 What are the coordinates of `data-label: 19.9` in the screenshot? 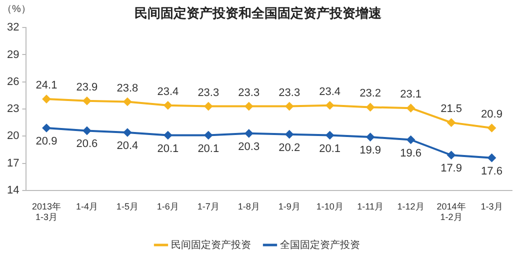 It's located at (371, 150).